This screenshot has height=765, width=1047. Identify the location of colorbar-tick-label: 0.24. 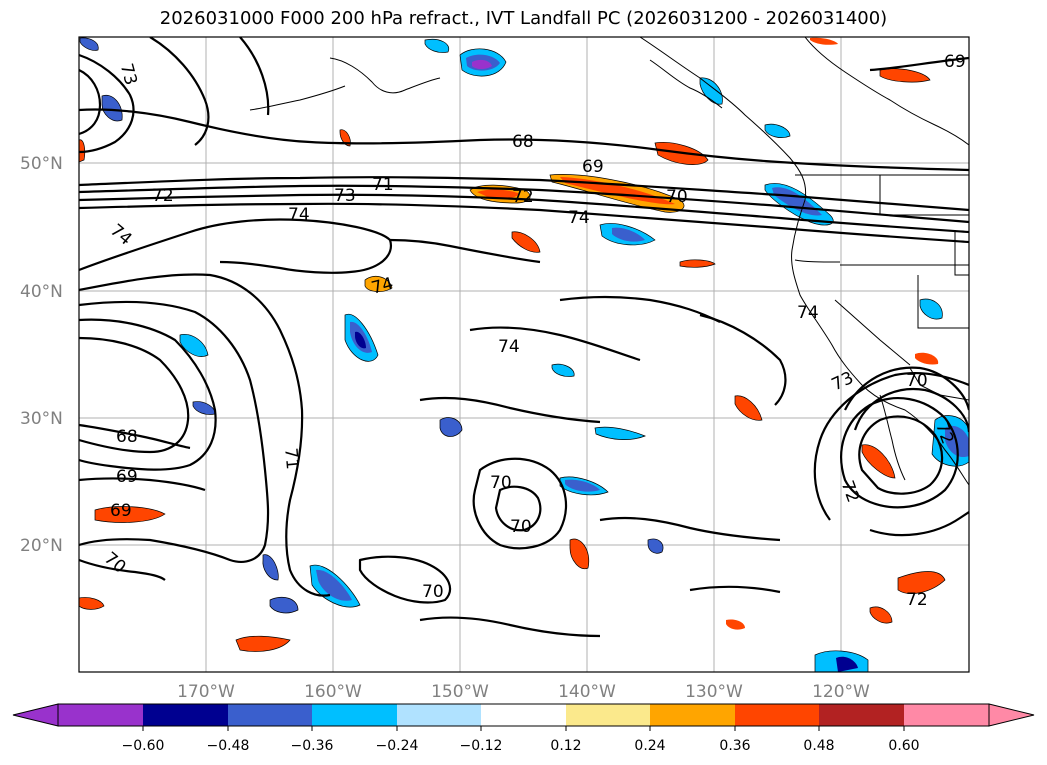
(649, 746).